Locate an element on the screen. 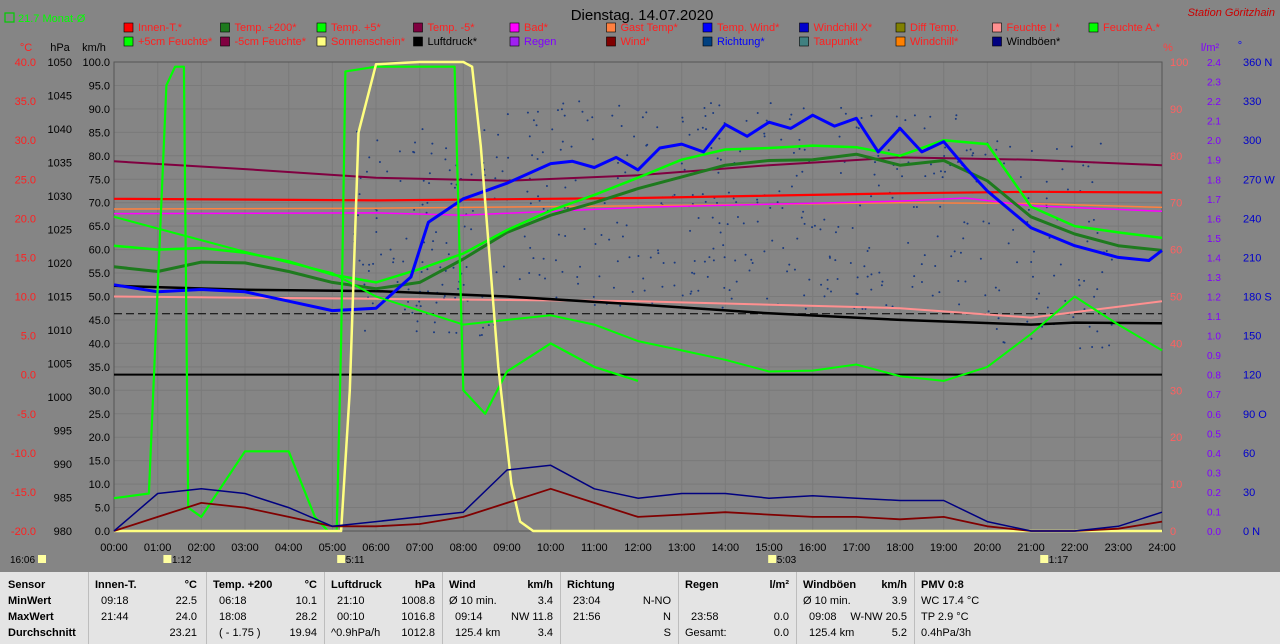 This screenshot has width=1280, height=644. y-tick-rain_lm2: 0.9 is located at coordinates (1214, 356).